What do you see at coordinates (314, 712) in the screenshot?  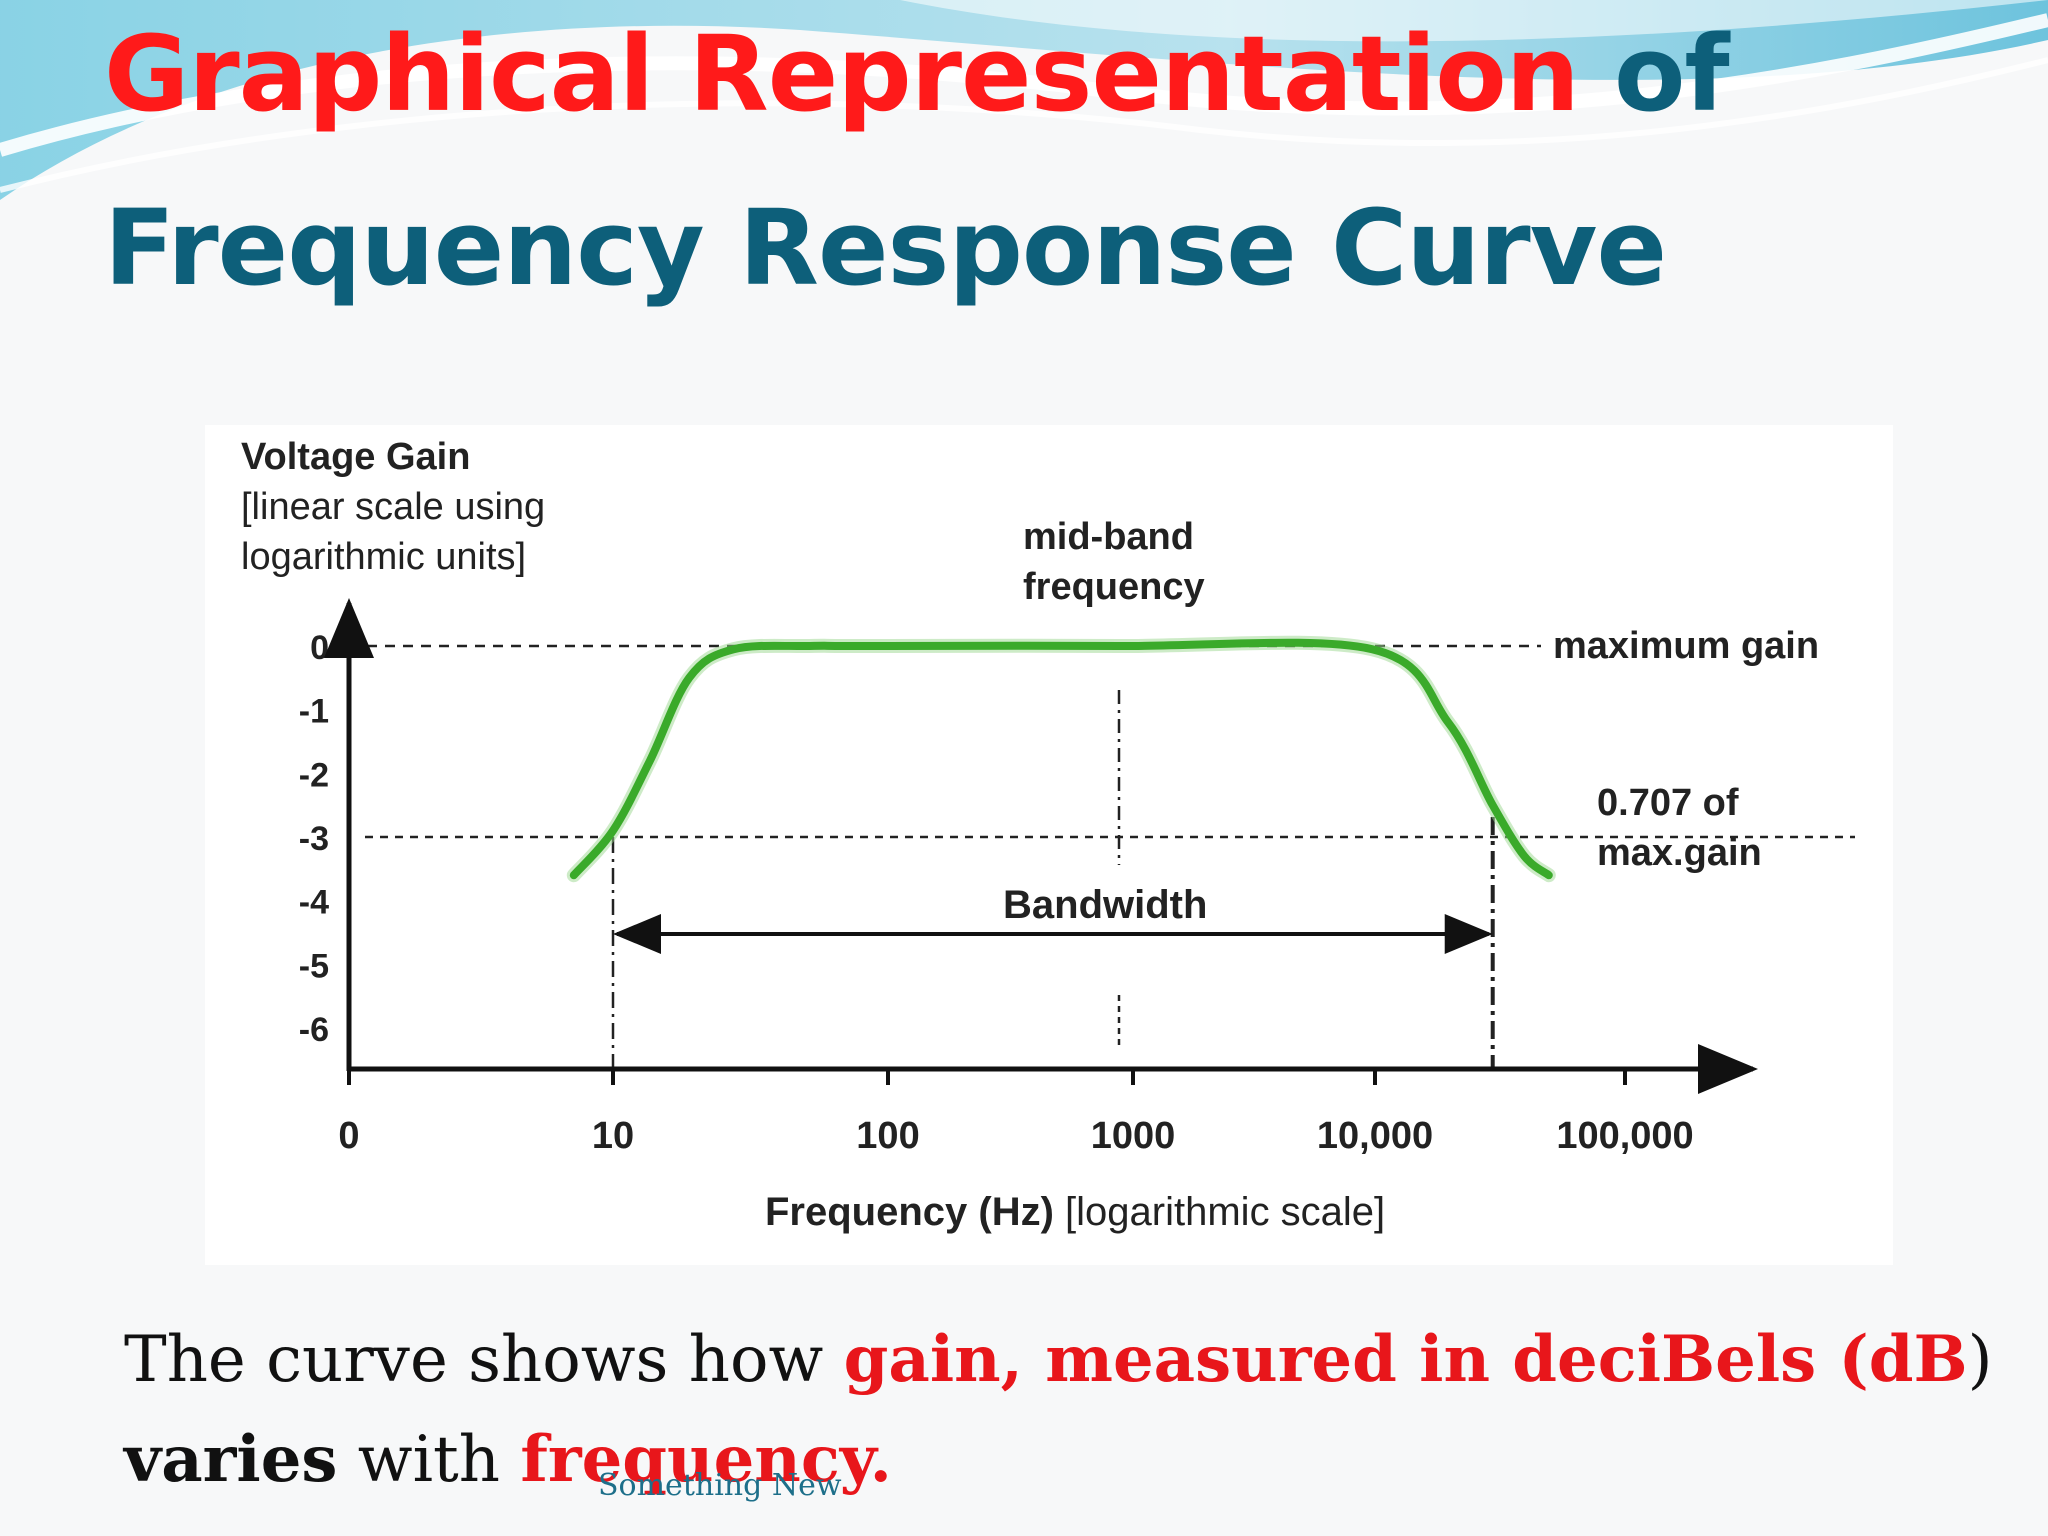 I see `y-tick-label: -1` at bounding box center [314, 712].